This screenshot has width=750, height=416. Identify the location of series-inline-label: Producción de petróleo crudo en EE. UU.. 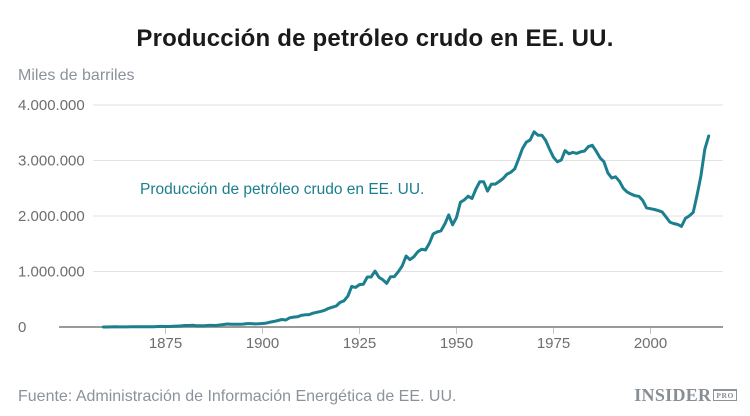
(282, 189).